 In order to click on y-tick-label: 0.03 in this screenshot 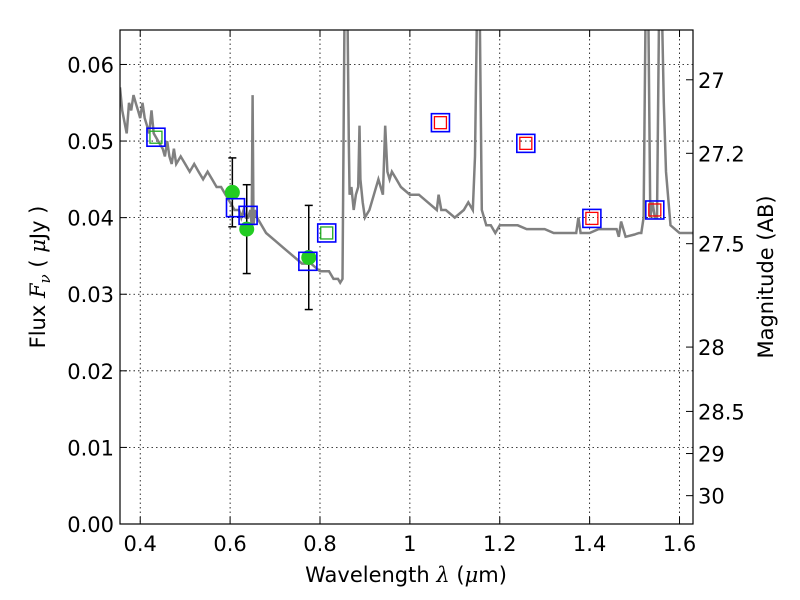, I will do `click(90, 295)`.